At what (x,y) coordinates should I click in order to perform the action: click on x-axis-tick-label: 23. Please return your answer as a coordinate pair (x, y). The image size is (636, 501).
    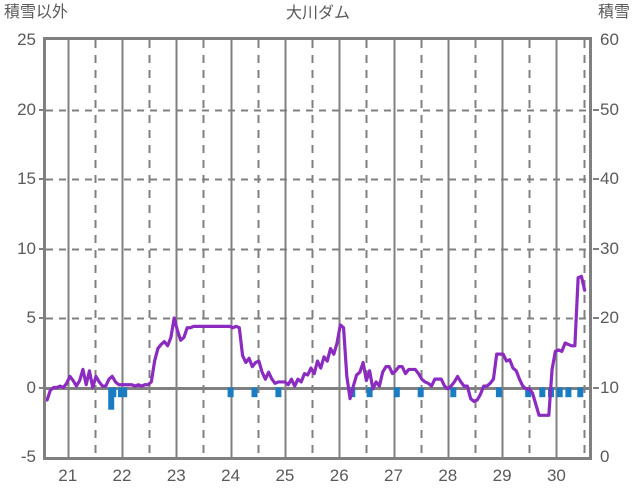
    Looking at the image, I should click on (176, 475).